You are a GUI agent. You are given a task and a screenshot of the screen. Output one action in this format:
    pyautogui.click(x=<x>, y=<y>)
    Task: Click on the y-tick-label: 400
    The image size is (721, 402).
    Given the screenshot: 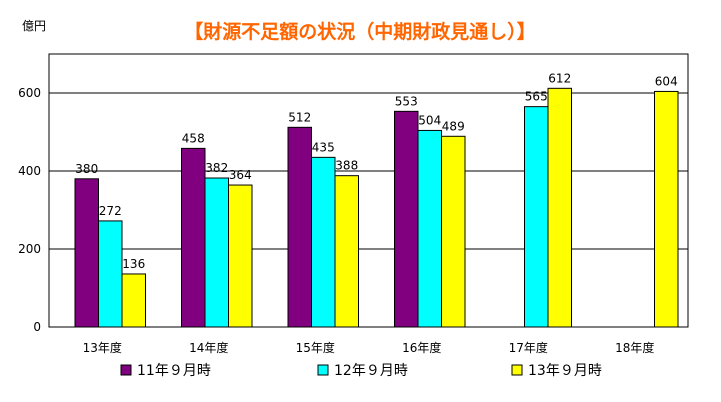 What is the action you would take?
    pyautogui.click(x=29, y=171)
    